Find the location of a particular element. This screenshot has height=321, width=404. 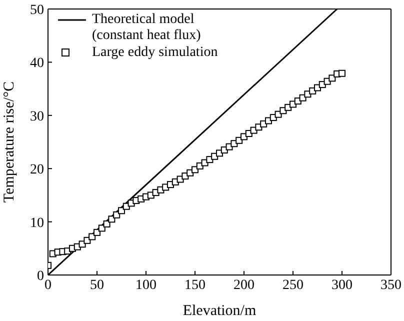

x-tick-label: 200 is located at coordinates (244, 285).